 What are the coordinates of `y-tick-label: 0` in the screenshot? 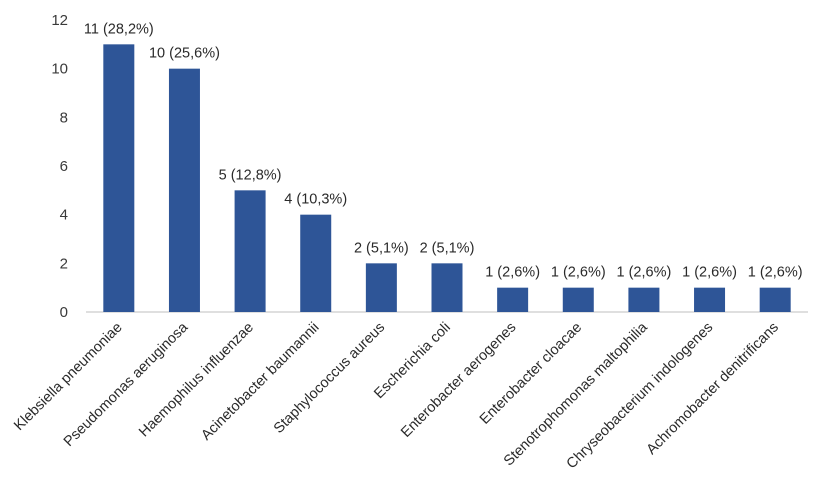 It's located at (64, 312).